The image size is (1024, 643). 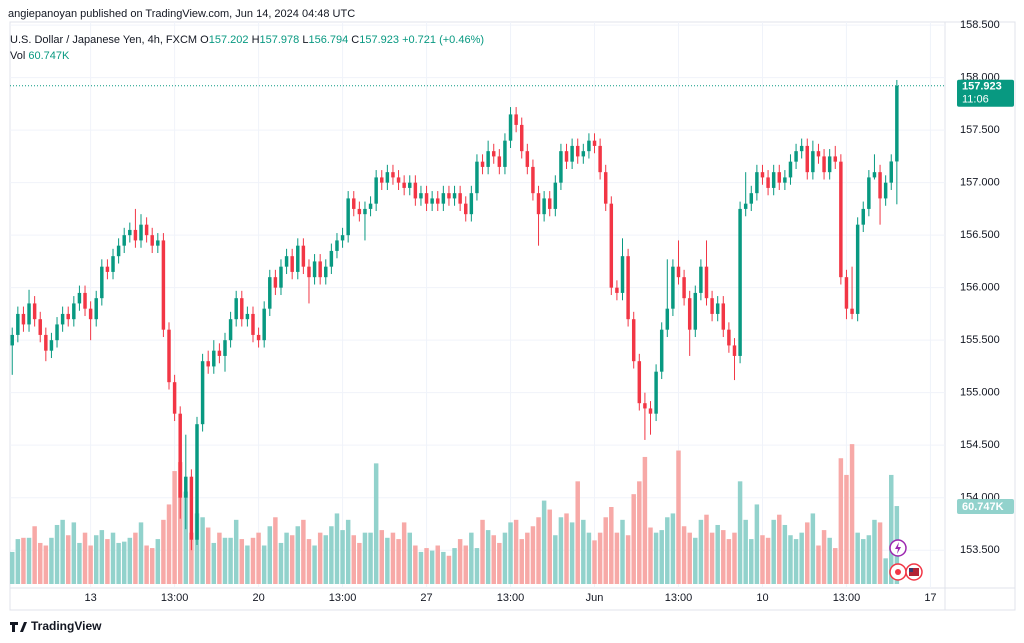 I want to click on volume-badge, so click(x=985, y=507).